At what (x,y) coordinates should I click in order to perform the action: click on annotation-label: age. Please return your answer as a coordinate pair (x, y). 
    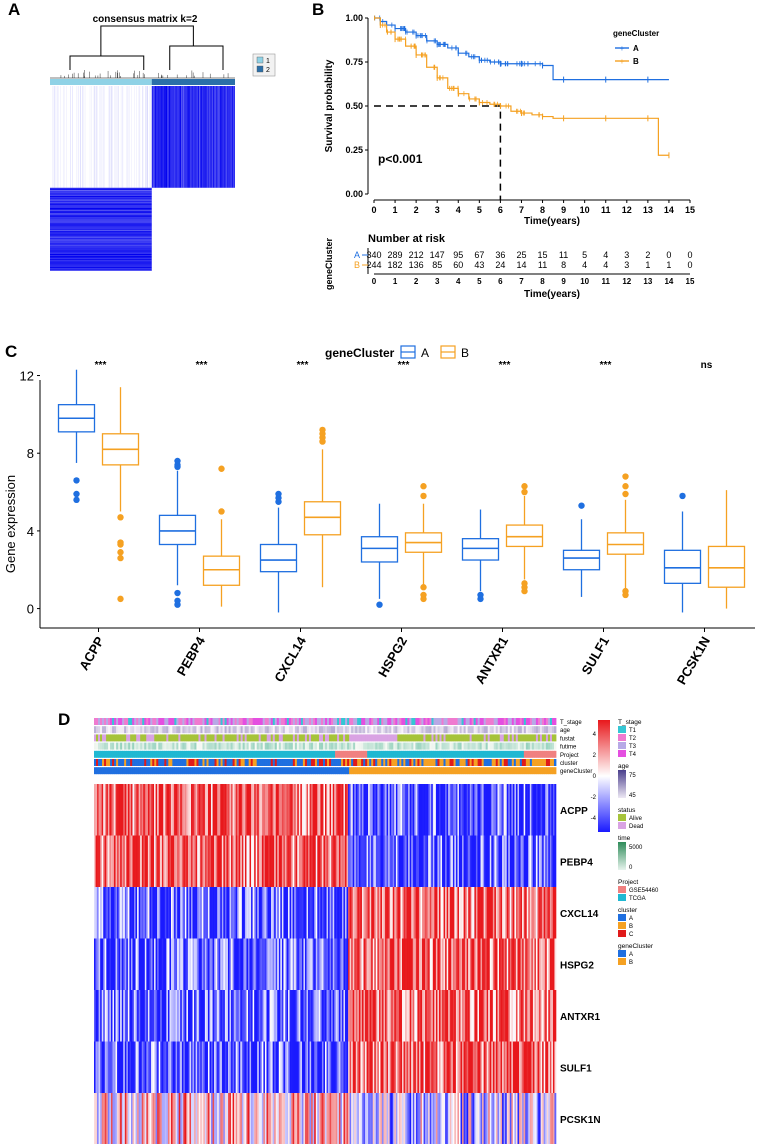
    Looking at the image, I should click on (565, 731).